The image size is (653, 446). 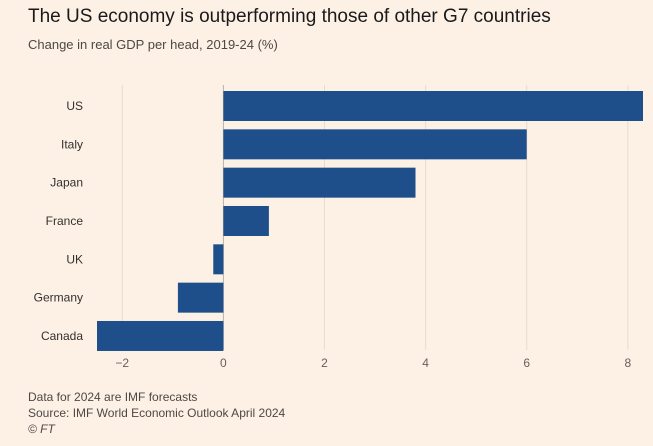 I want to click on x-tick-label: 0, so click(x=223, y=363).